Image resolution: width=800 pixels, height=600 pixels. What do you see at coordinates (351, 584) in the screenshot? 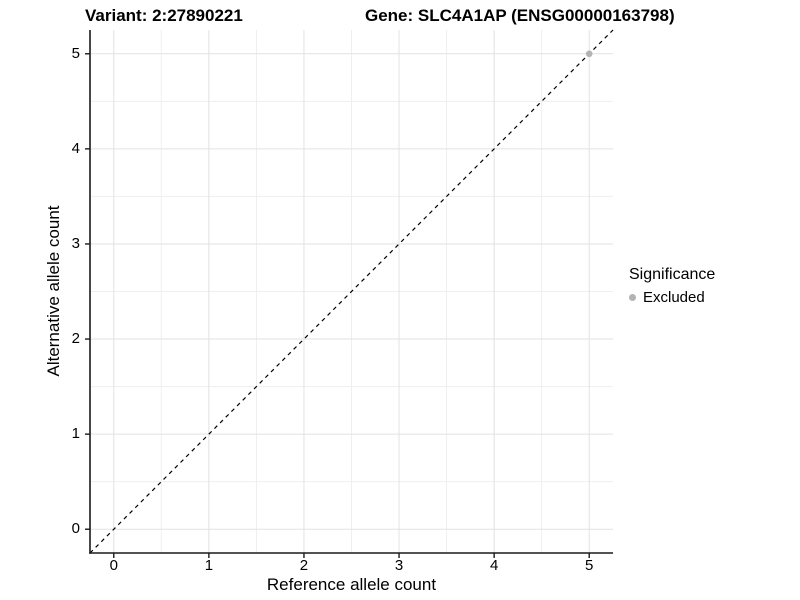
I see `x-axis-label: Reference allele count` at bounding box center [351, 584].